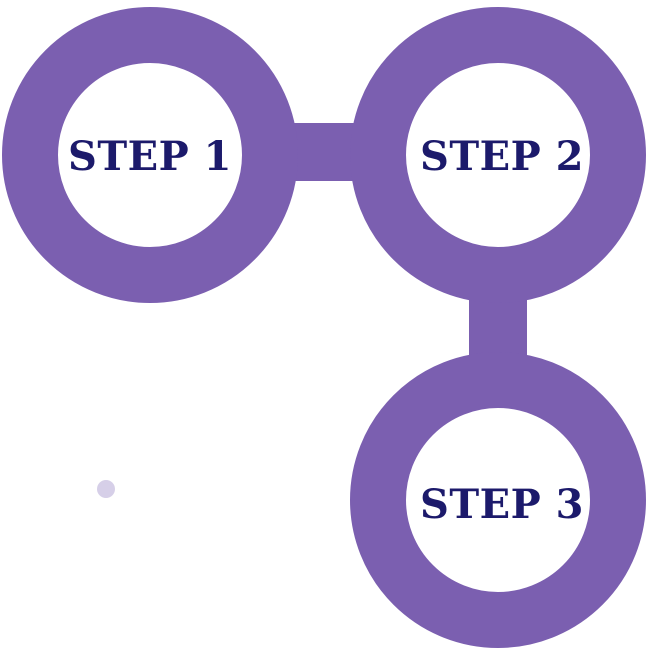 The width and height of the screenshot is (652, 654). Describe the element at coordinates (502, 504) in the screenshot. I see `step-3-label: STEP 3` at that location.